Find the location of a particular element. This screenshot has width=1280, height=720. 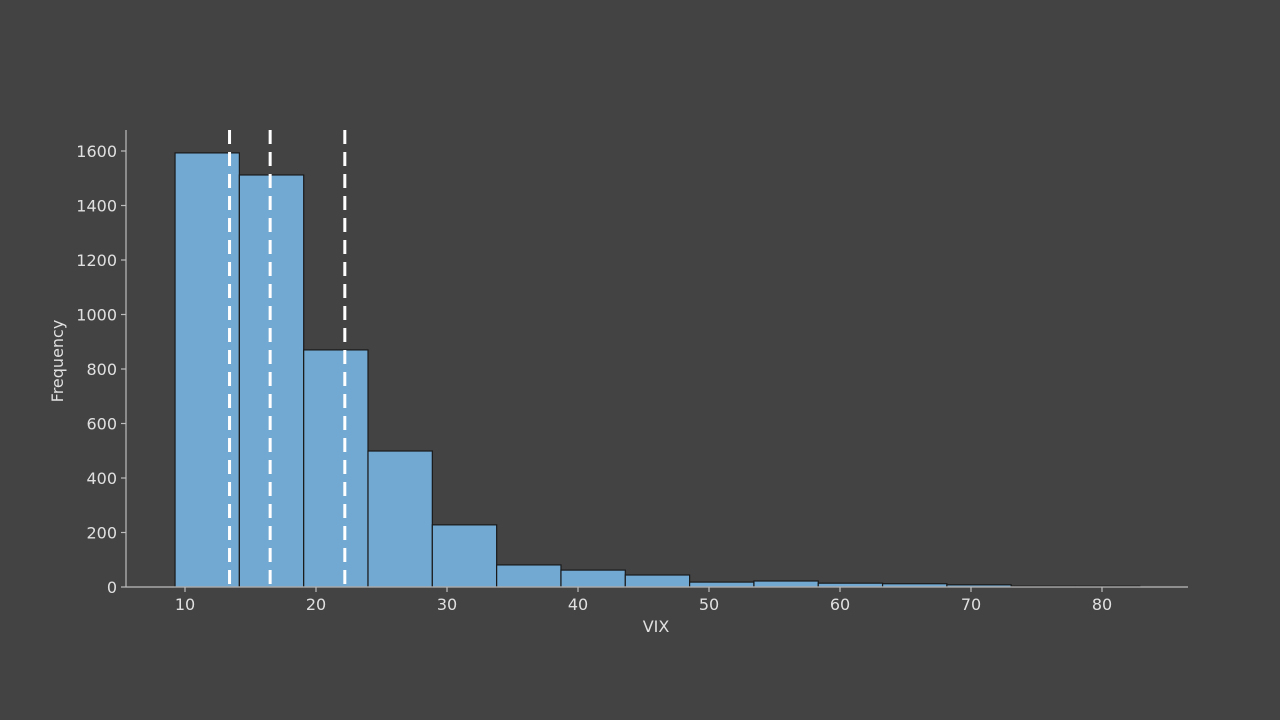

x-tick-label: 60 is located at coordinates (840, 604).